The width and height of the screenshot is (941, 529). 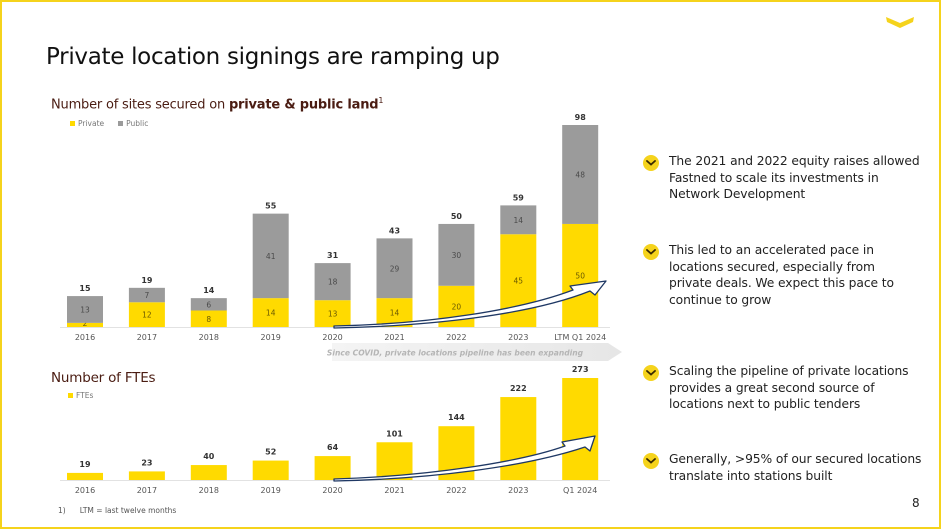 What do you see at coordinates (103, 378) in the screenshot?
I see `fte-chart-title: Number of FTEs` at bounding box center [103, 378].